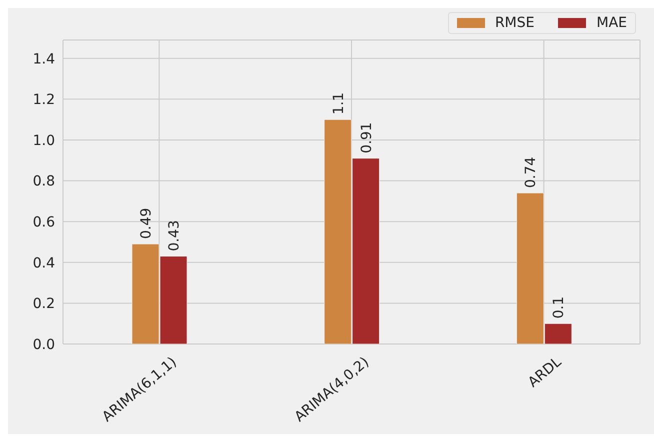  I want to click on y-tick-label: 0.2, so click(43, 304).